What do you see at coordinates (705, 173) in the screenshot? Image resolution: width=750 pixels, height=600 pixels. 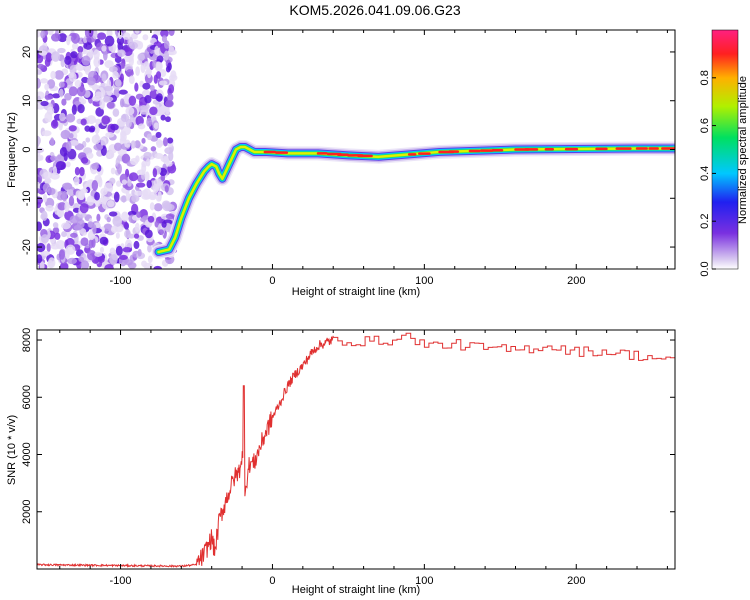 I see `colorbar-tick-label: 0.4` at bounding box center [705, 173].